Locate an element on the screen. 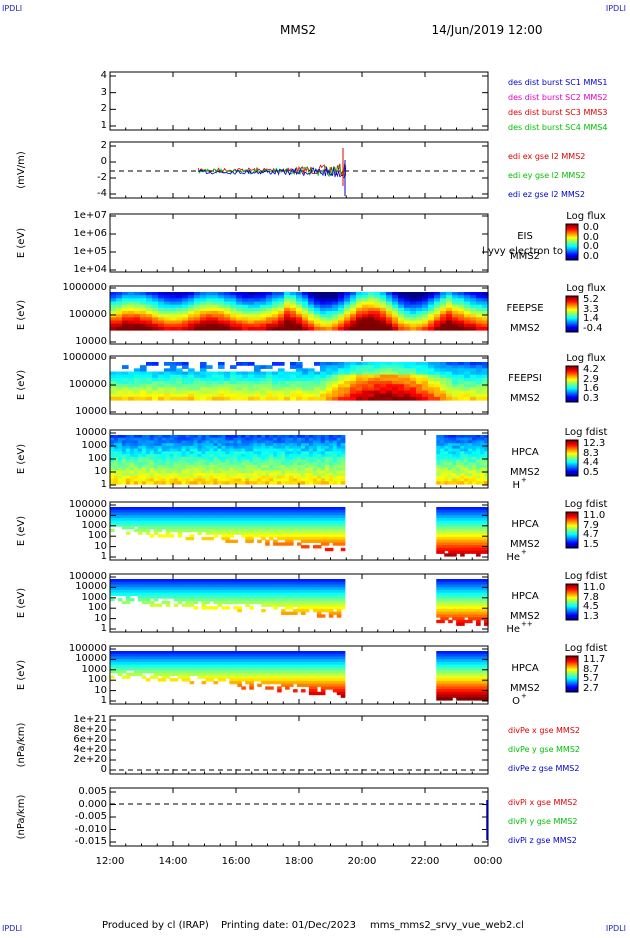 The height and width of the screenshot is (938, 630). panel-frame is located at coordinates (299, 101).